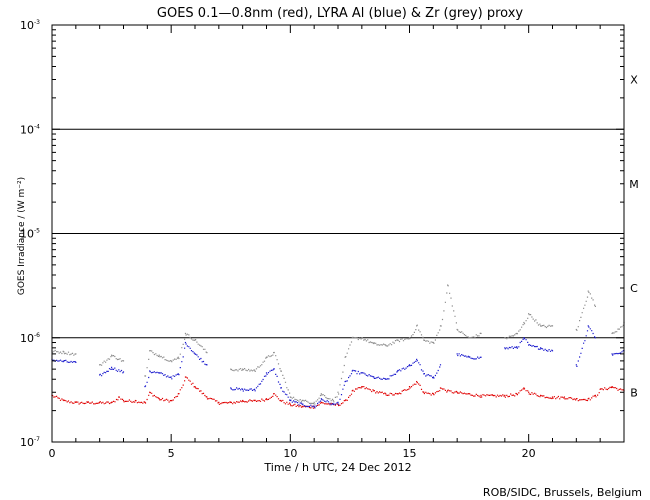 The width and height of the screenshot is (650, 500). What do you see at coordinates (337, 467) in the screenshot?
I see `x-axis-label: Time / h UTC, 24 Dec 2012` at bounding box center [337, 467].